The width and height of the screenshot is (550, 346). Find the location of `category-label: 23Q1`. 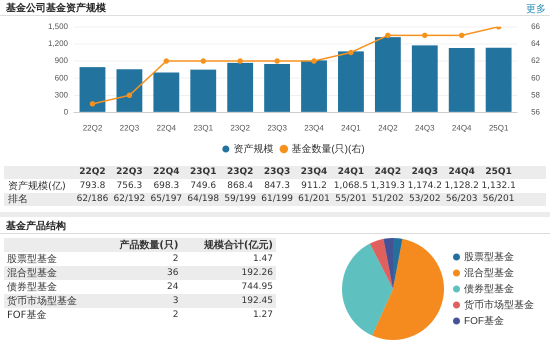

category-label: 23Q1 is located at coordinates (203, 172).